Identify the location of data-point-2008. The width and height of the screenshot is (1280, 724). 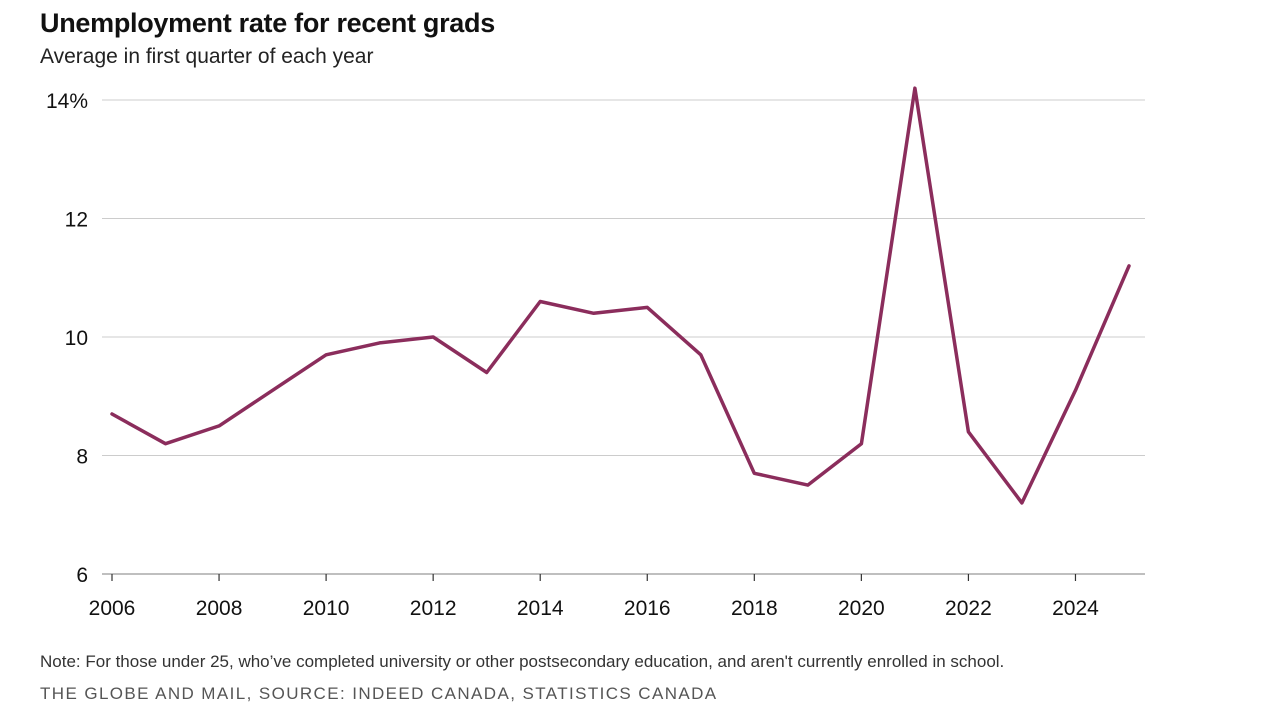
(219, 426).